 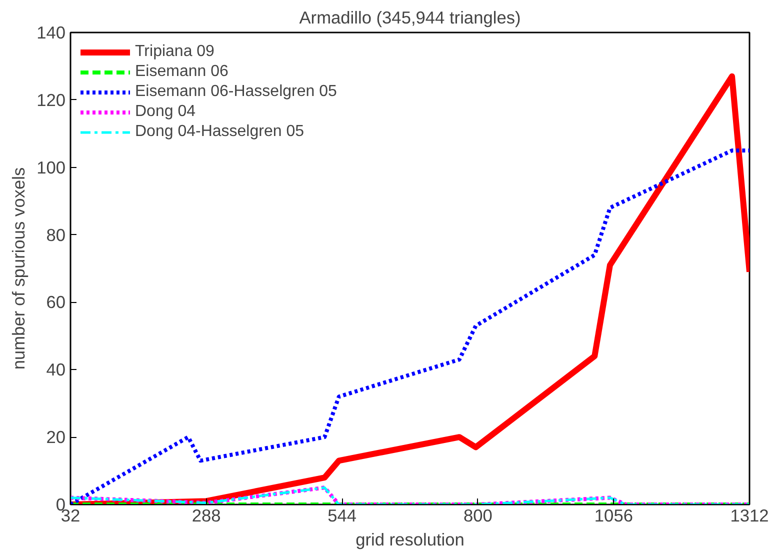 What do you see at coordinates (174, 52) in the screenshot?
I see `legend-label: Tripiana 09` at bounding box center [174, 52].